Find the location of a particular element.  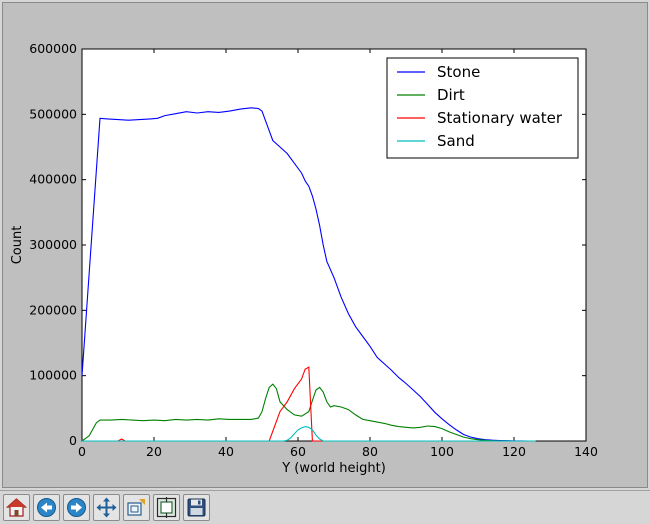

pan-button is located at coordinates (106, 507).